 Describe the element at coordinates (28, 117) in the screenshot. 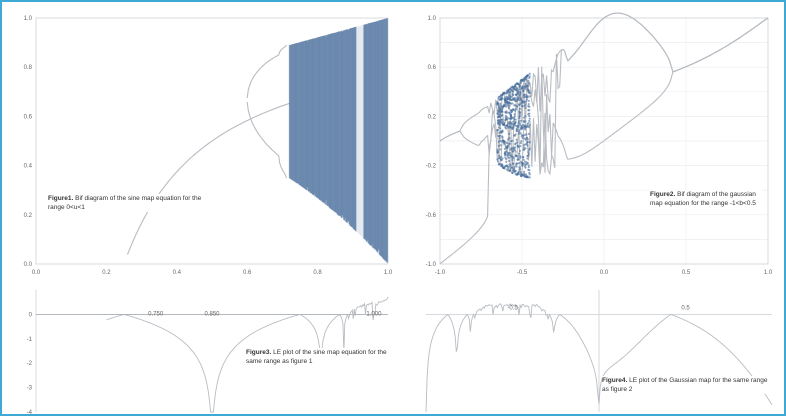

I see `y-tick-label: 0.6` at that location.